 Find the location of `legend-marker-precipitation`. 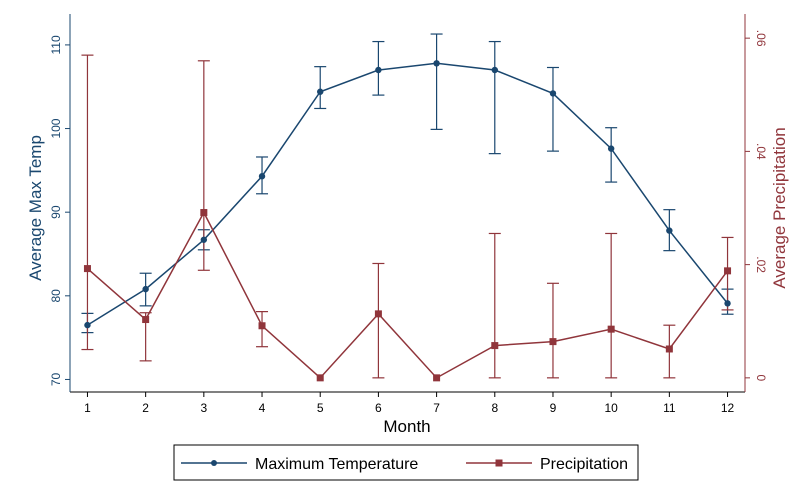

legend-marker-precipitation is located at coordinates (499, 463).